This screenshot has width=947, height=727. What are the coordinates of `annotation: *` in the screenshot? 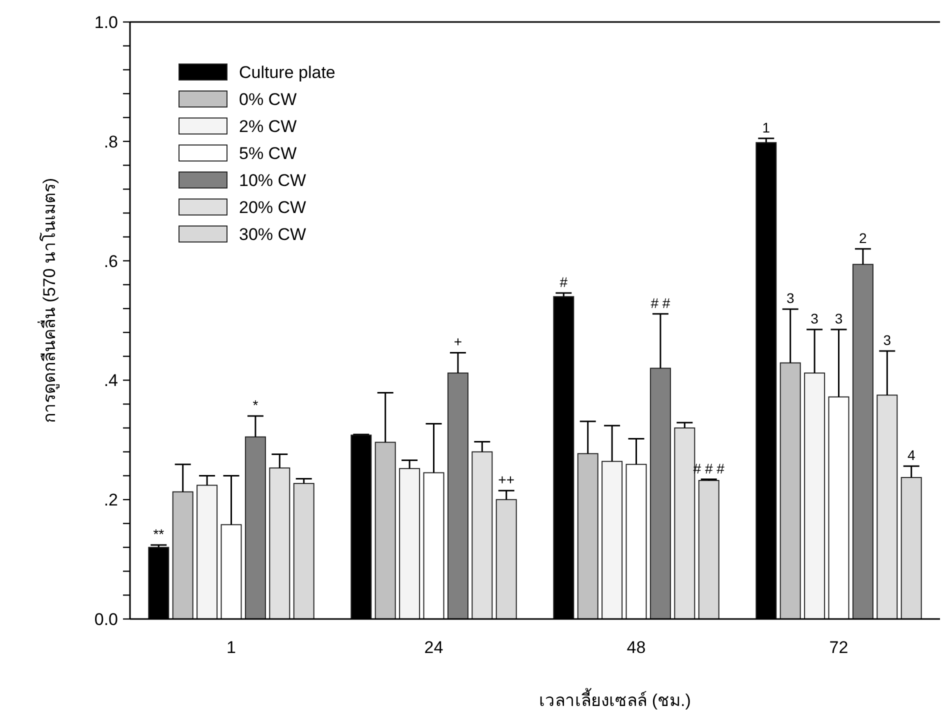 It's located at (255, 405).